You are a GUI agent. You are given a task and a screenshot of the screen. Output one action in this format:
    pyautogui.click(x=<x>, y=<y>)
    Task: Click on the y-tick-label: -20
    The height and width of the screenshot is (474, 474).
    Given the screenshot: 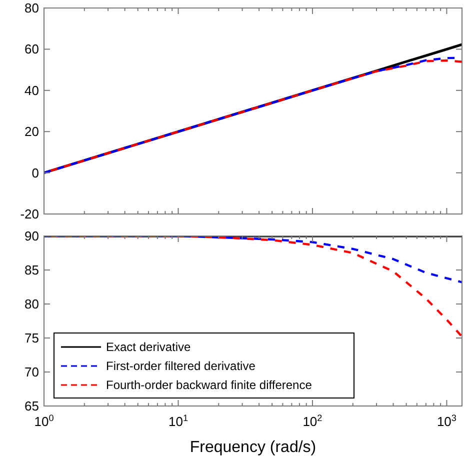 What is the action you would take?
    pyautogui.click(x=29, y=214)
    